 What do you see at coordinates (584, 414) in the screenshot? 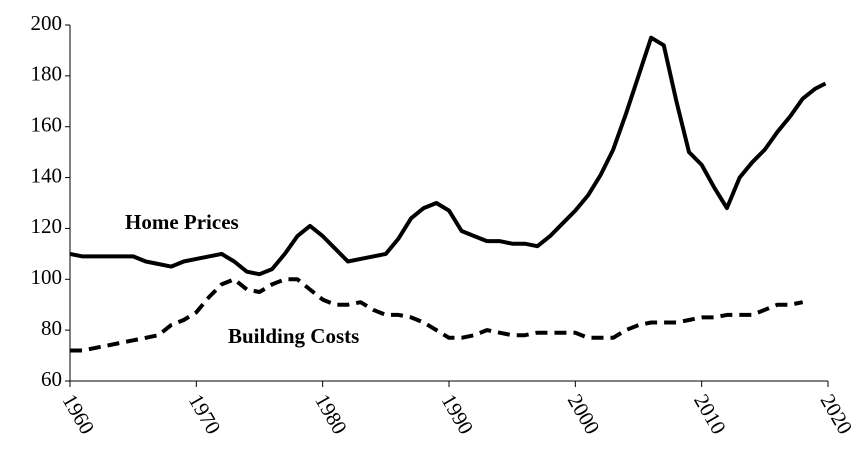
I see `x-tick-label: 2000` at bounding box center [584, 414].